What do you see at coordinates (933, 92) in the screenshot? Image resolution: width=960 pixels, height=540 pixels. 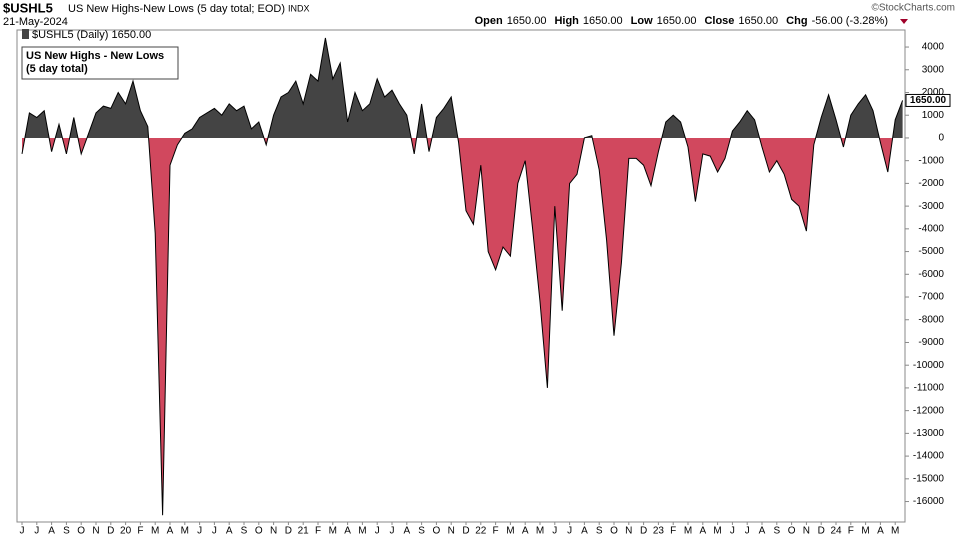 I see `y-tick-label: 2000` at bounding box center [933, 92].